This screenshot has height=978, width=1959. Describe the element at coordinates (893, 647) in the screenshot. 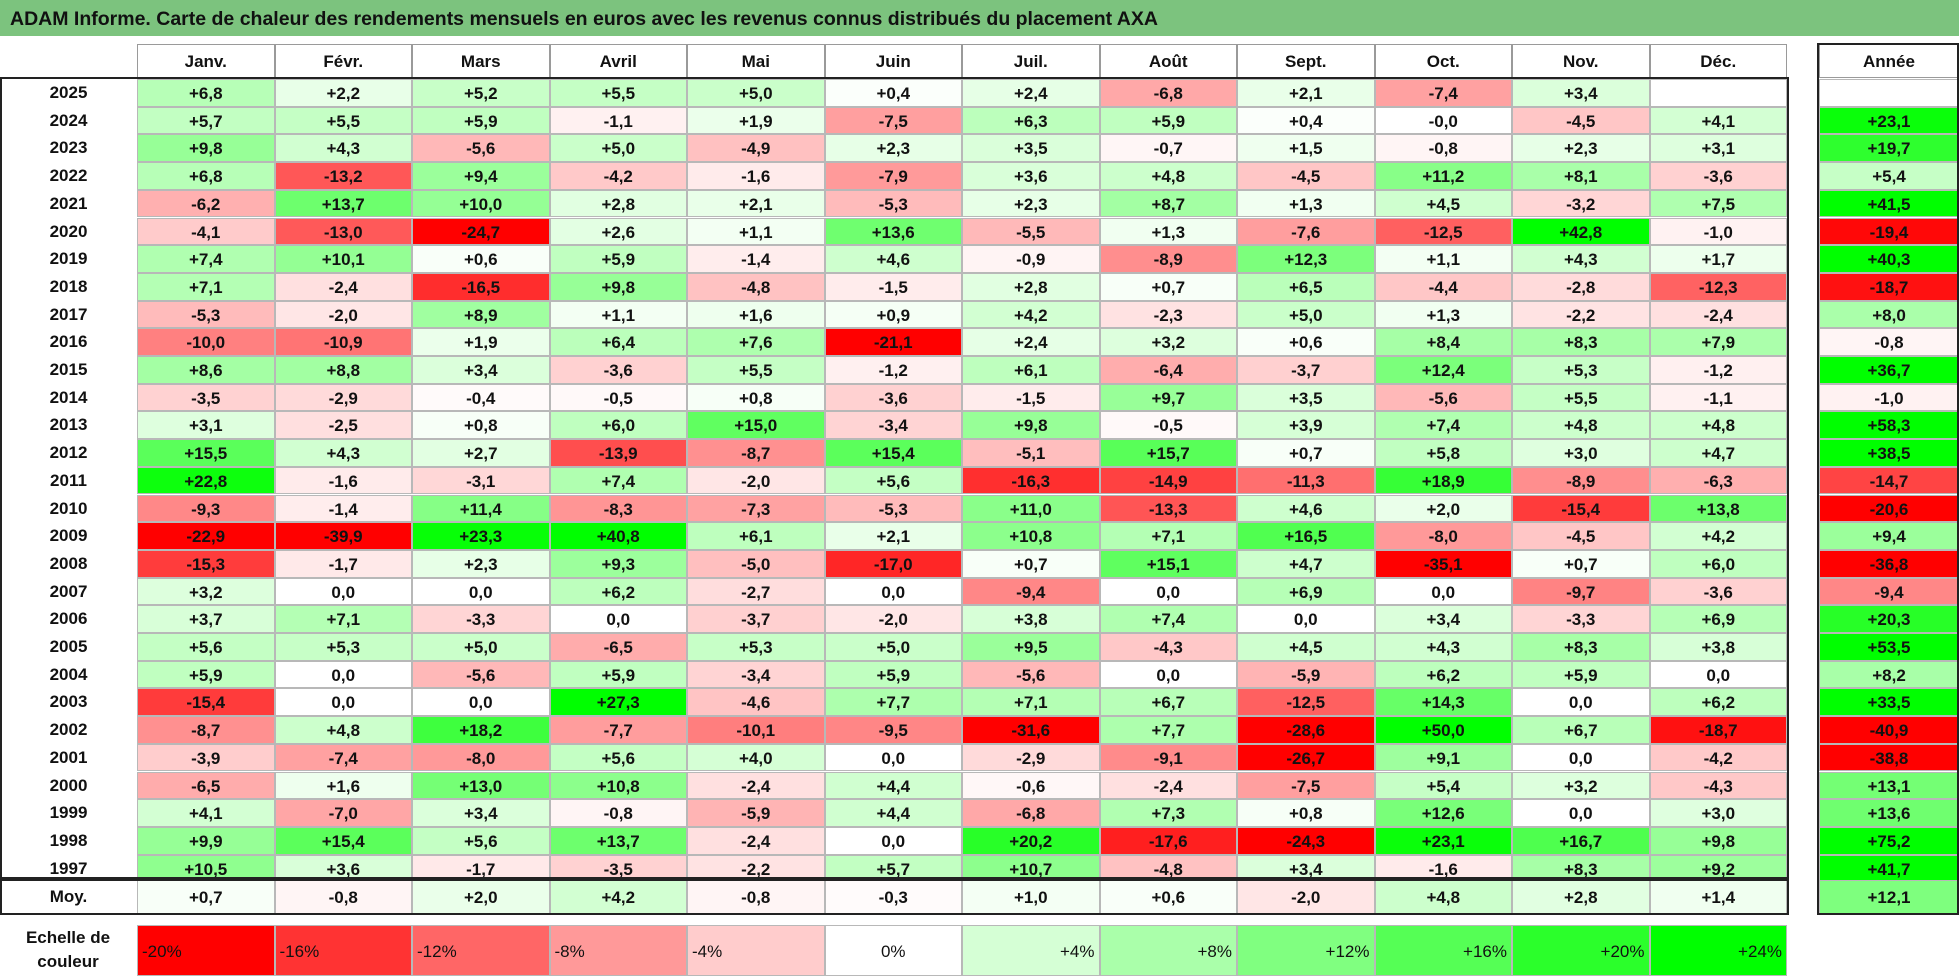

I see `heatmap-cell: +5,0` at that location.